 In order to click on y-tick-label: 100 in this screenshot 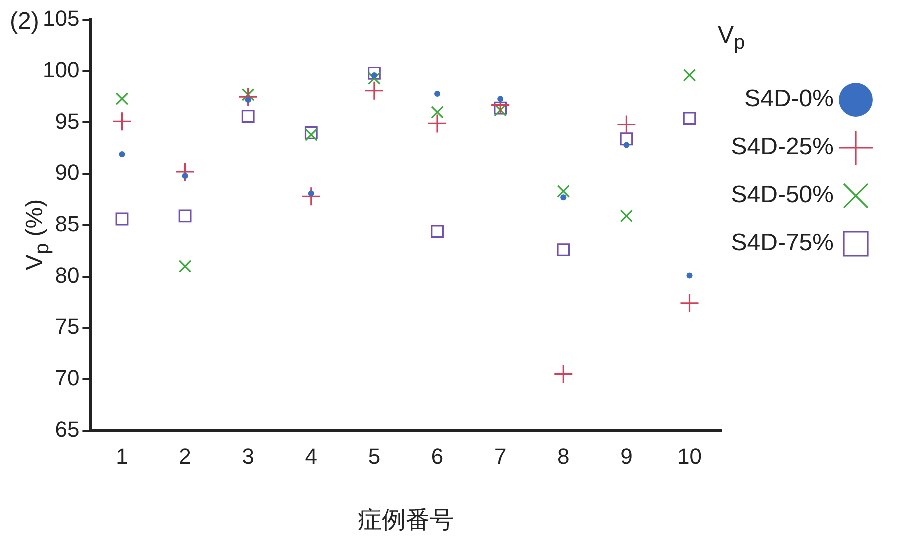, I will do `click(61, 69)`.